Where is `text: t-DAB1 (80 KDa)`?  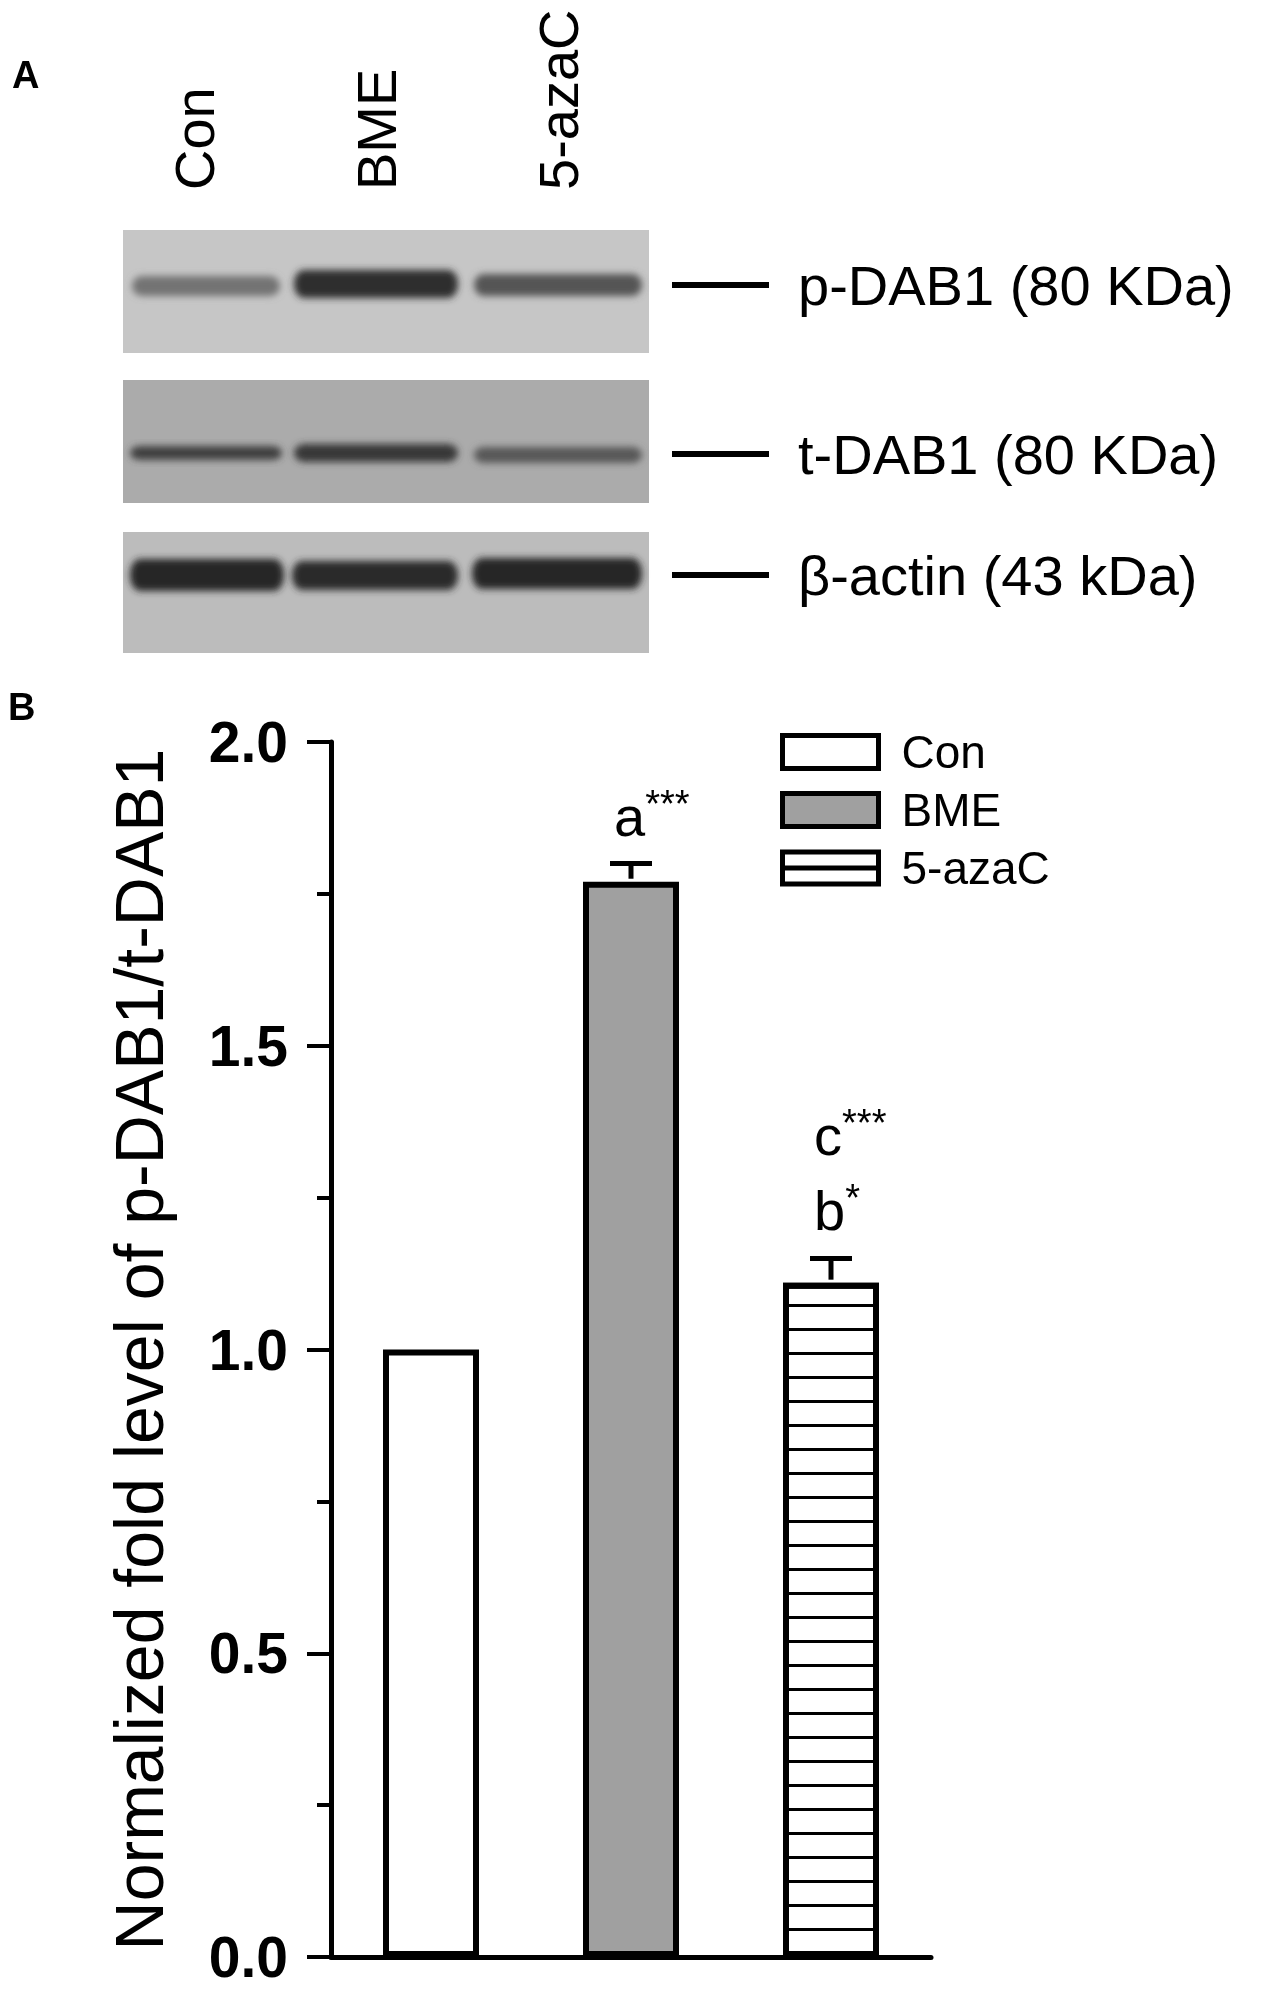
text: t-DAB1 (80 KDa) is located at coordinates (1008, 454).